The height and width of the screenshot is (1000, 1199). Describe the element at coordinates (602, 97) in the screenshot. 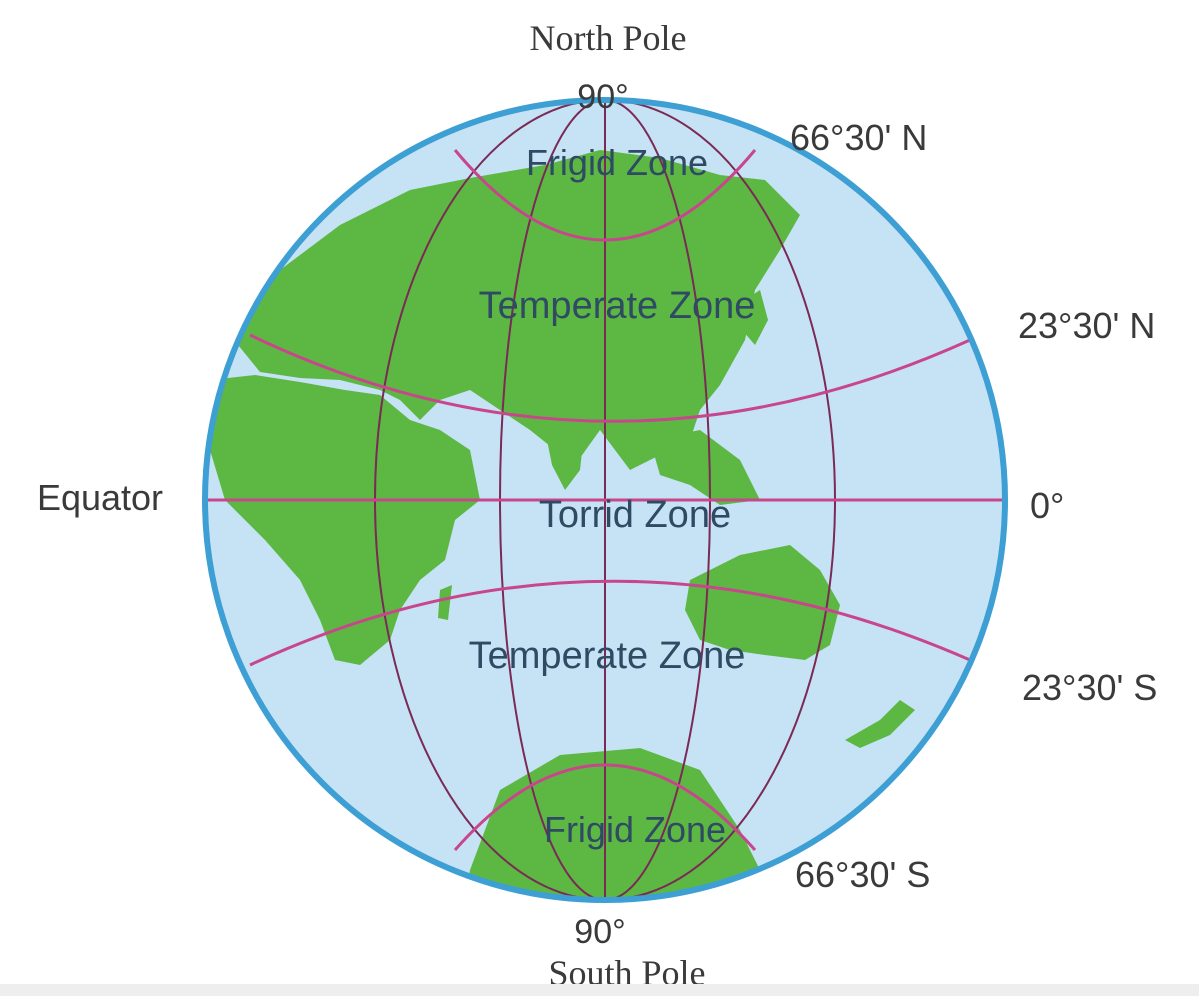

I see `north-90-label: 90°` at that location.